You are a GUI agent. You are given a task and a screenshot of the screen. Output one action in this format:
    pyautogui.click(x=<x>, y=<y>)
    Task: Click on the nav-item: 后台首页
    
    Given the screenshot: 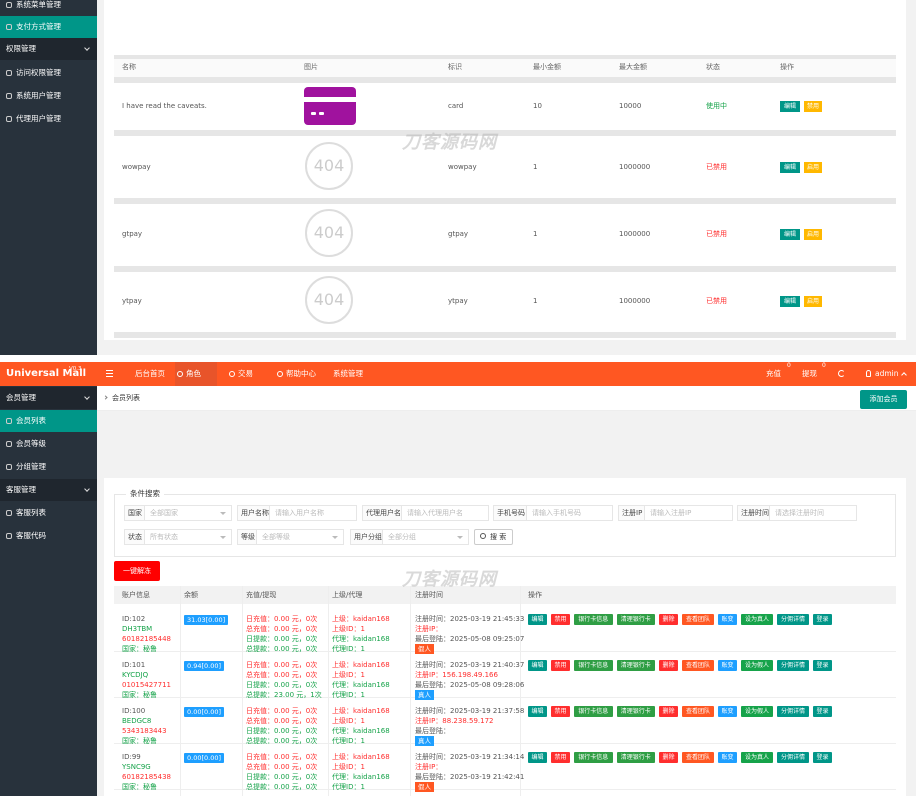 What is the action you would take?
    pyautogui.click(x=150, y=373)
    